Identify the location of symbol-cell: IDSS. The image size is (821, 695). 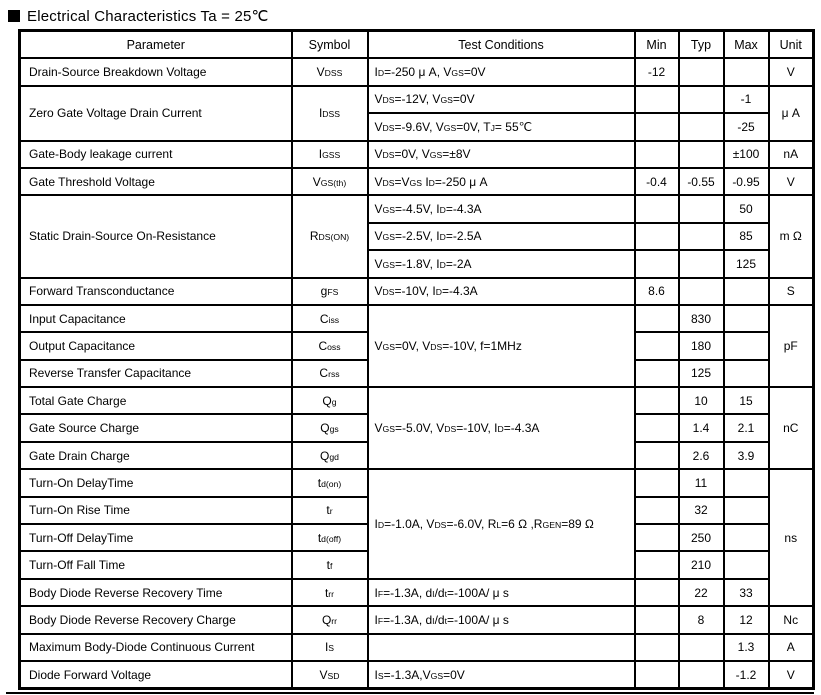
(329, 113).